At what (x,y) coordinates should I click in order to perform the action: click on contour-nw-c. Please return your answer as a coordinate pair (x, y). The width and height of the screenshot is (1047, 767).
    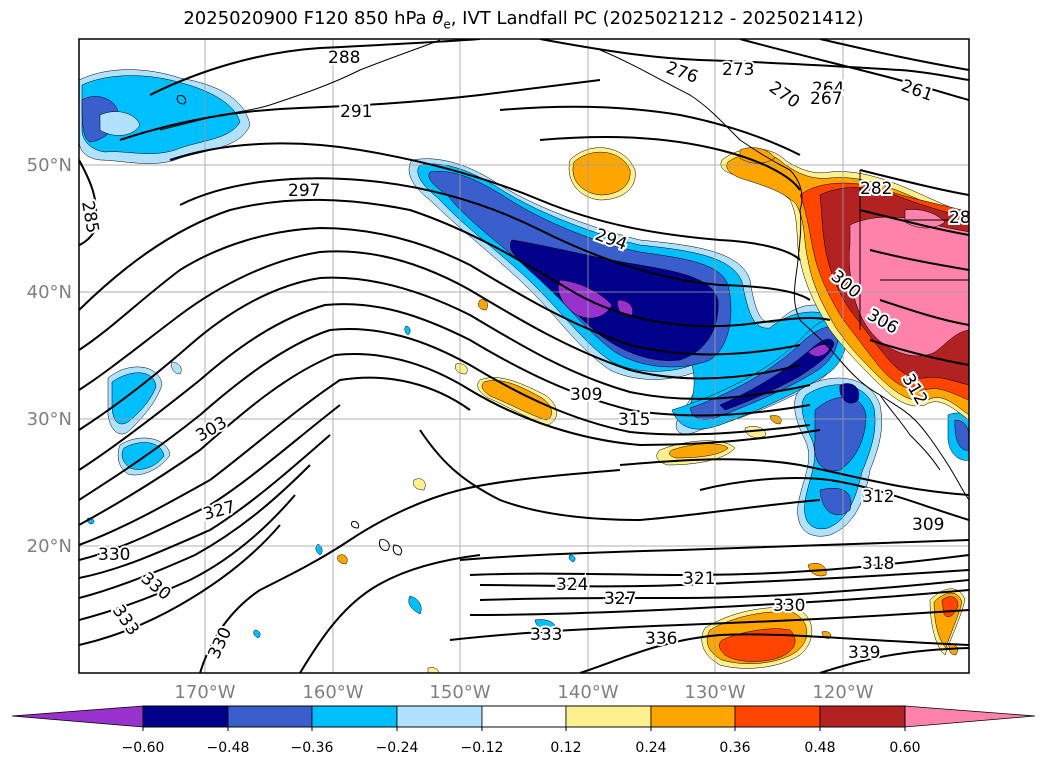
    Looking at the image, I should click on (894, 55).